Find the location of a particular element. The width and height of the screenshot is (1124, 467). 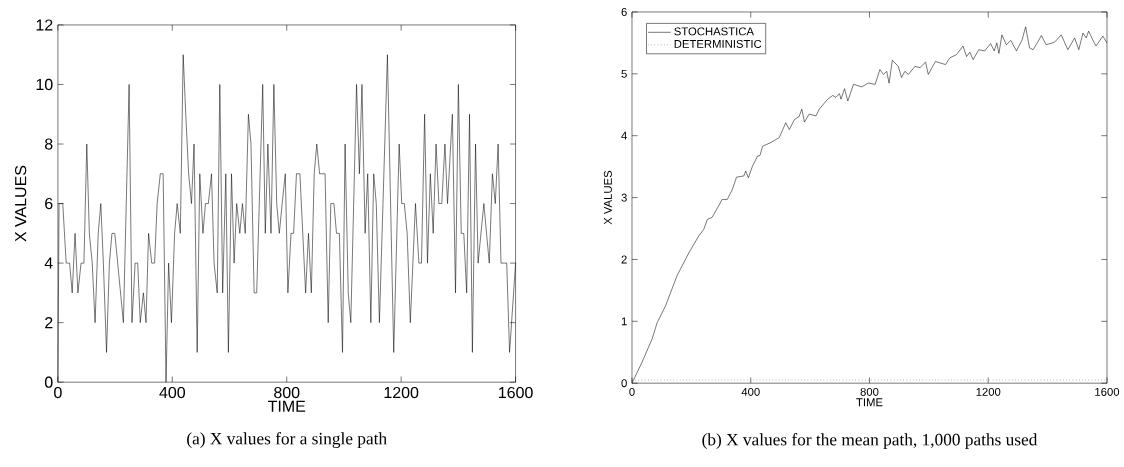

legend-label: DETERMINISTIC is located at coordinates (718, 43).